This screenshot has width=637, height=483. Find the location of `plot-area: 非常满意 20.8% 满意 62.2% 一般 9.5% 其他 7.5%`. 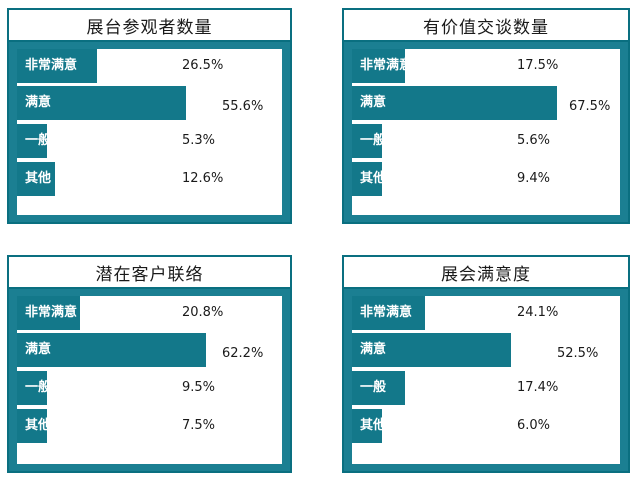

plot-area: 非常满意 20.8% 满意 62.2% 一般 9.5% 其他 7.5% is located at coordinates (149, 380).